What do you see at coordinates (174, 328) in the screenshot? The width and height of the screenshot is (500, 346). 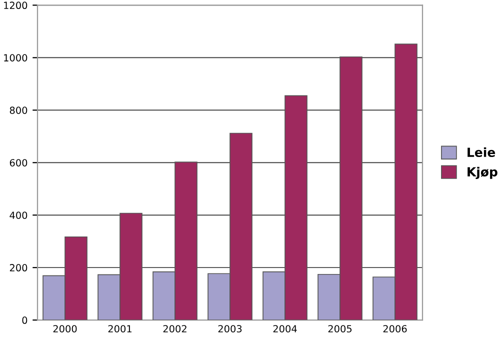 I see `x-tick-label: 2002` at bounding box center [174, 328].